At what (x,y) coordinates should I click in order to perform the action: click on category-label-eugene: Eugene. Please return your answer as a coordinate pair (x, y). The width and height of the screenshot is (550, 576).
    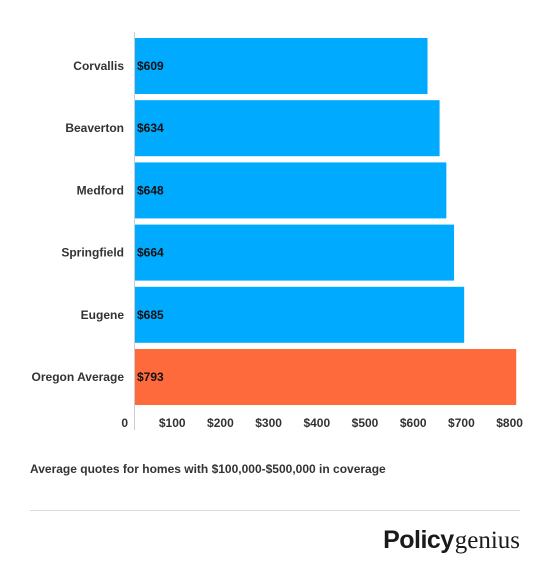
    Looking at the image, I should click on (103, 315).